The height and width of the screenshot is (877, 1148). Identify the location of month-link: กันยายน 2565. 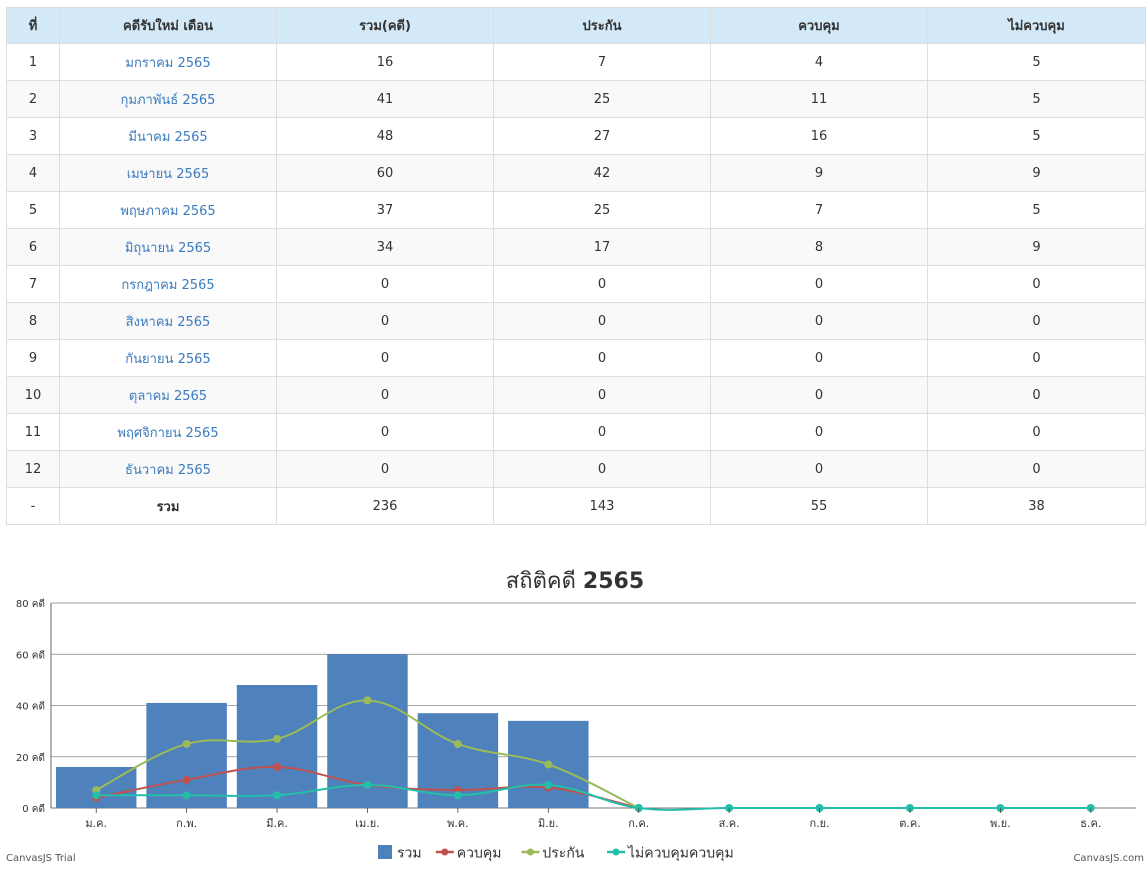
(168, 359).